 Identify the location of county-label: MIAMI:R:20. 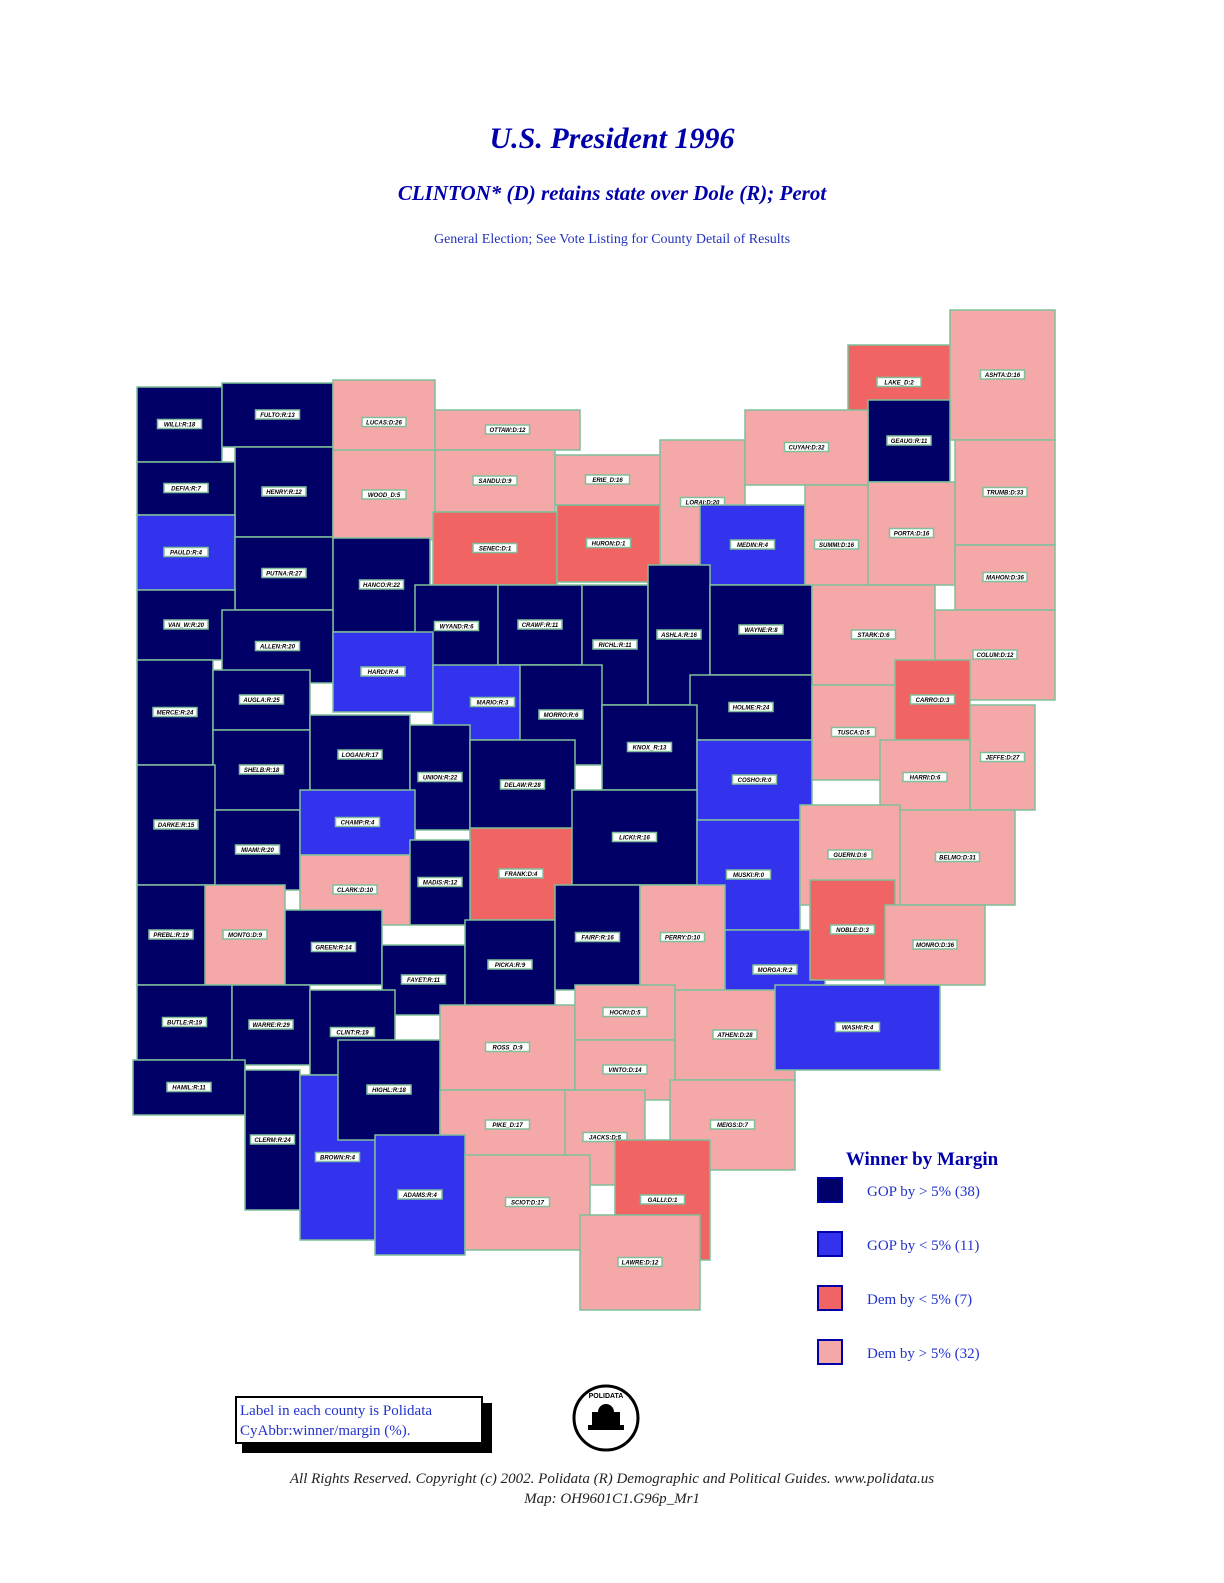
(257, 851).